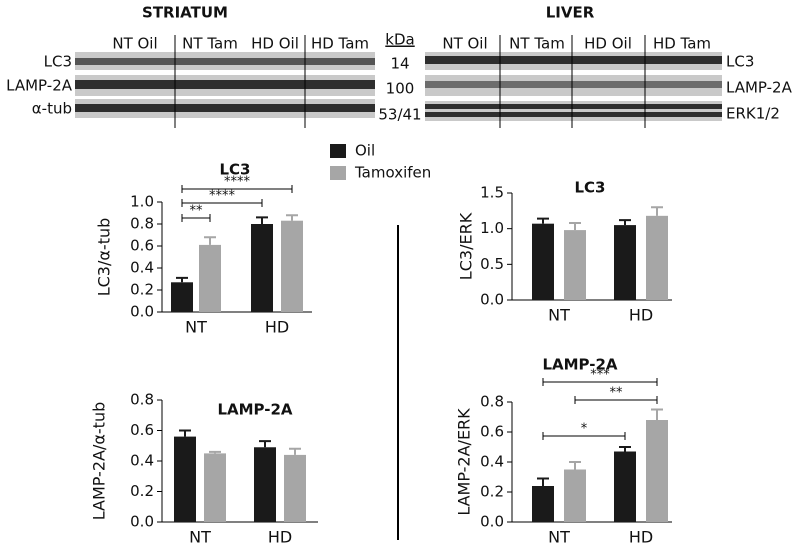 The width and height of the screenshot is (800, 547). I want to click on kda-label: 100, so click(400, 89).